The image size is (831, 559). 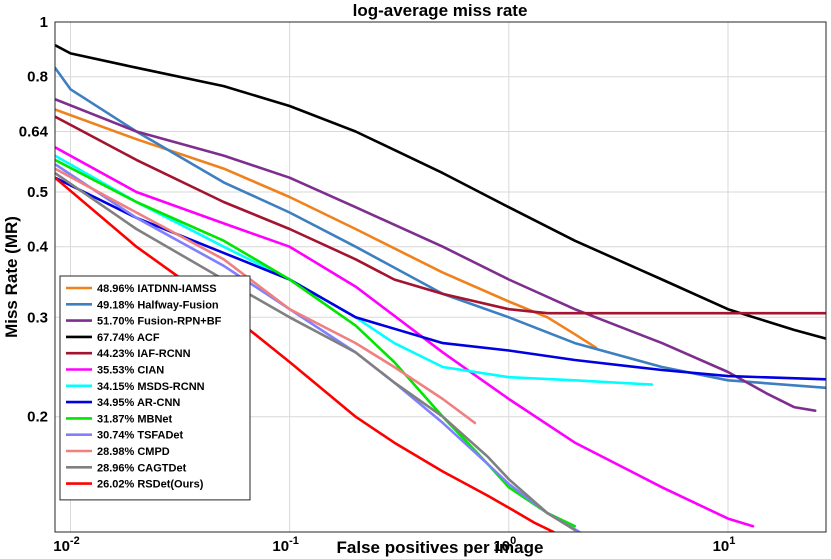 What do you see at coordinates (440, 10) in the screenshot?
I see `chart-title: log-average miss rate` at bounding box center [440, 10].